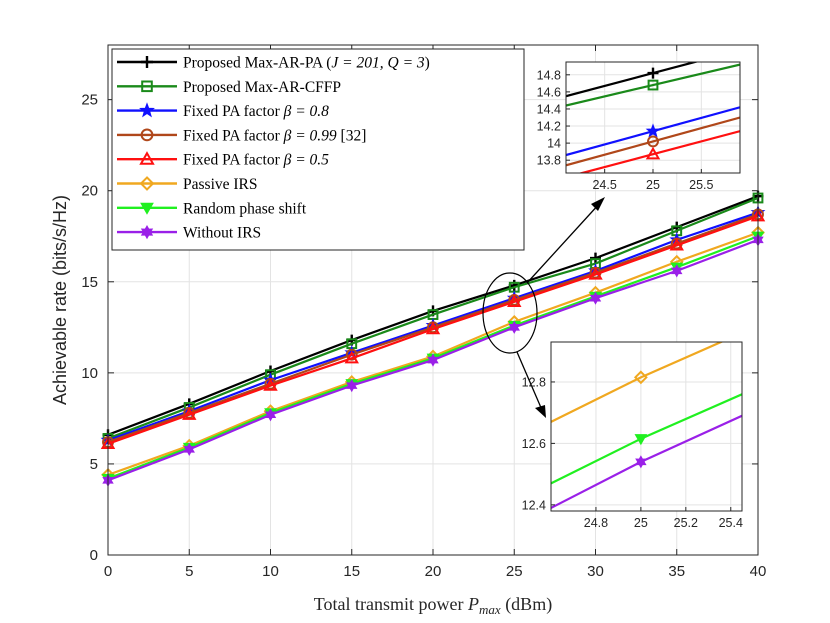  I want to click on inset-lower-grid, so click(646, 426).